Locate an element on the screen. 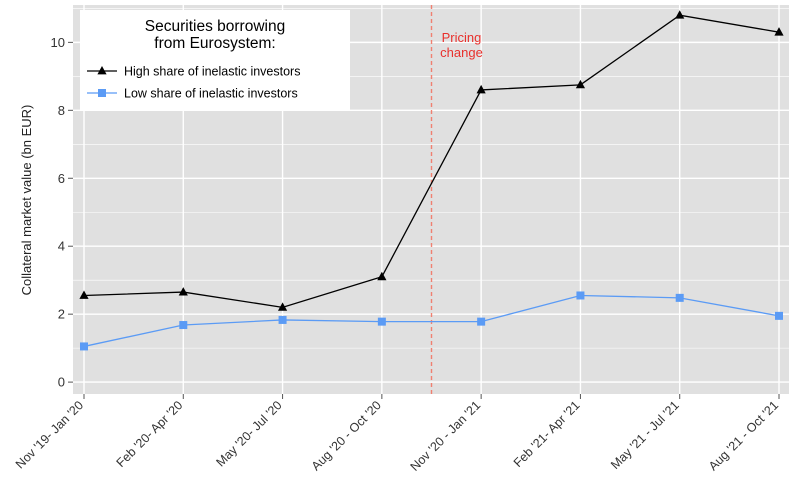 This screenshot has width=793, height=495. x-tick-label: May '21 - Jul '21 is located at coordinates (645, 435).